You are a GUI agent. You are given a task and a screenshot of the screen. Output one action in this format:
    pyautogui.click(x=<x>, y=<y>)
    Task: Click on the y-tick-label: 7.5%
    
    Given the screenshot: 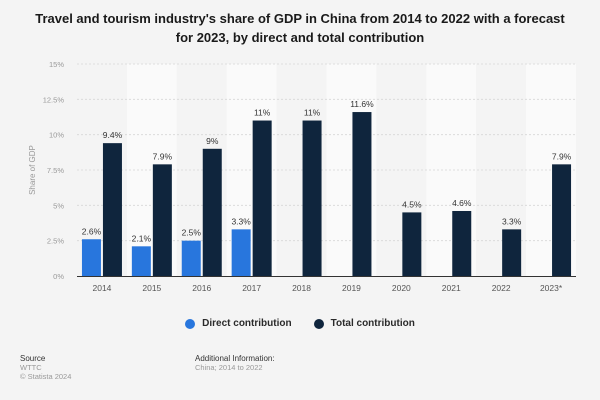 What is the action you would take?
    pyautogui.click(x=55, y=170)
    